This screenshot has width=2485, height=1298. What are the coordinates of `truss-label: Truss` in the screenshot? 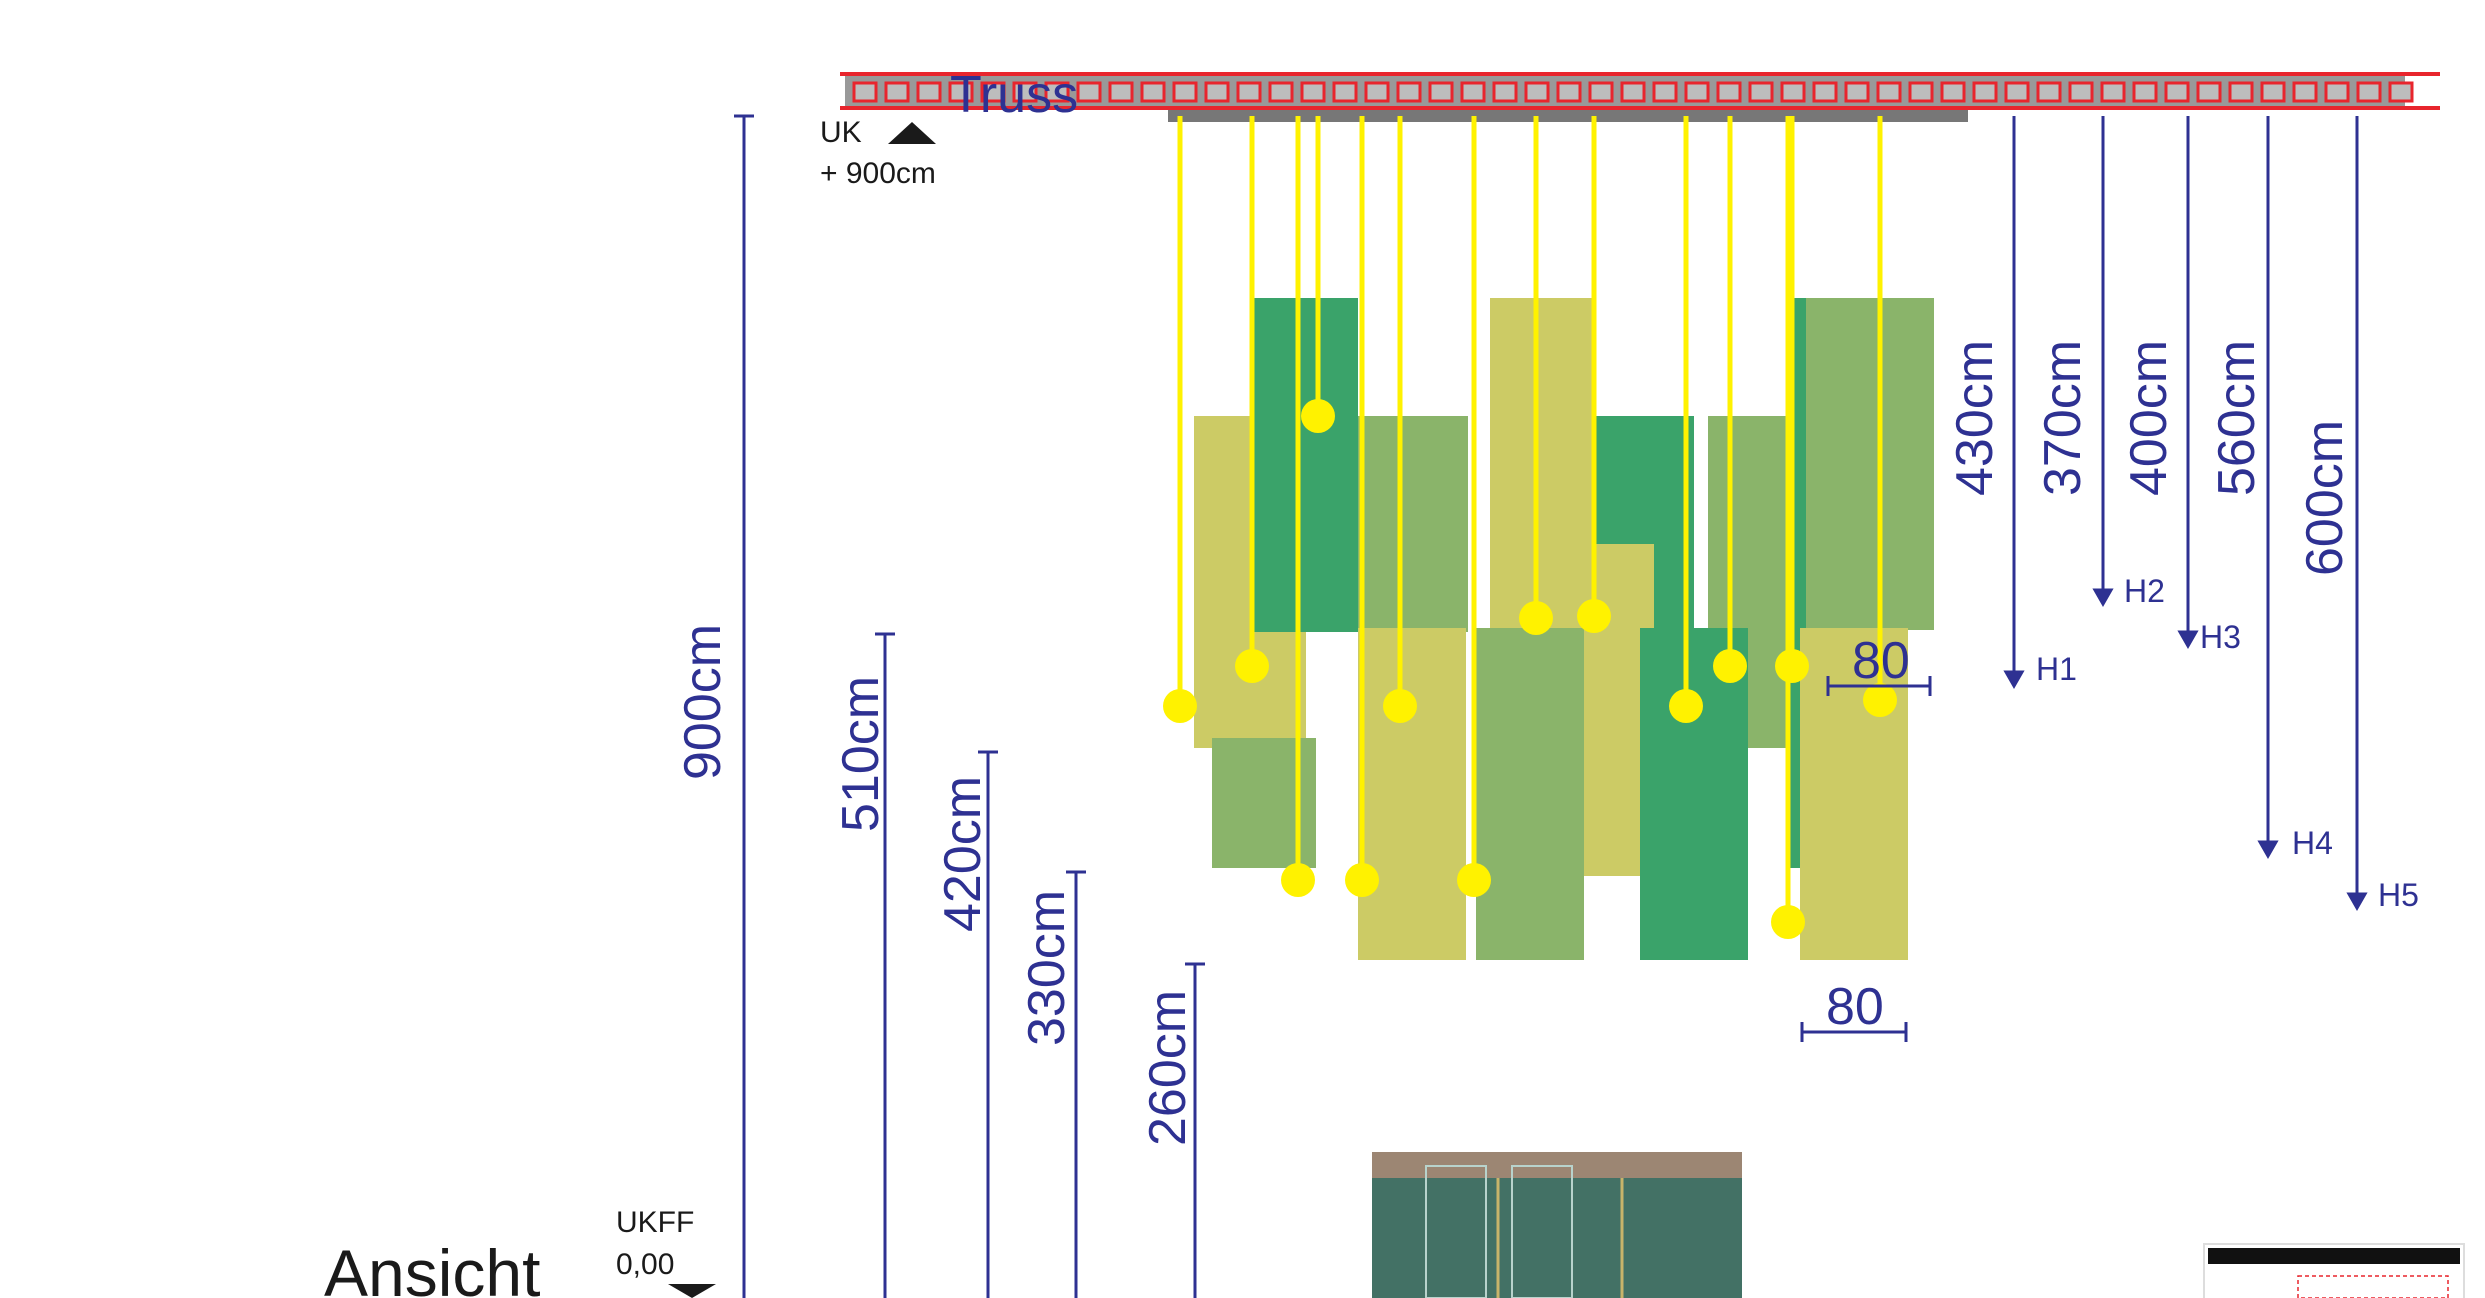 It's located at (1014, 95).